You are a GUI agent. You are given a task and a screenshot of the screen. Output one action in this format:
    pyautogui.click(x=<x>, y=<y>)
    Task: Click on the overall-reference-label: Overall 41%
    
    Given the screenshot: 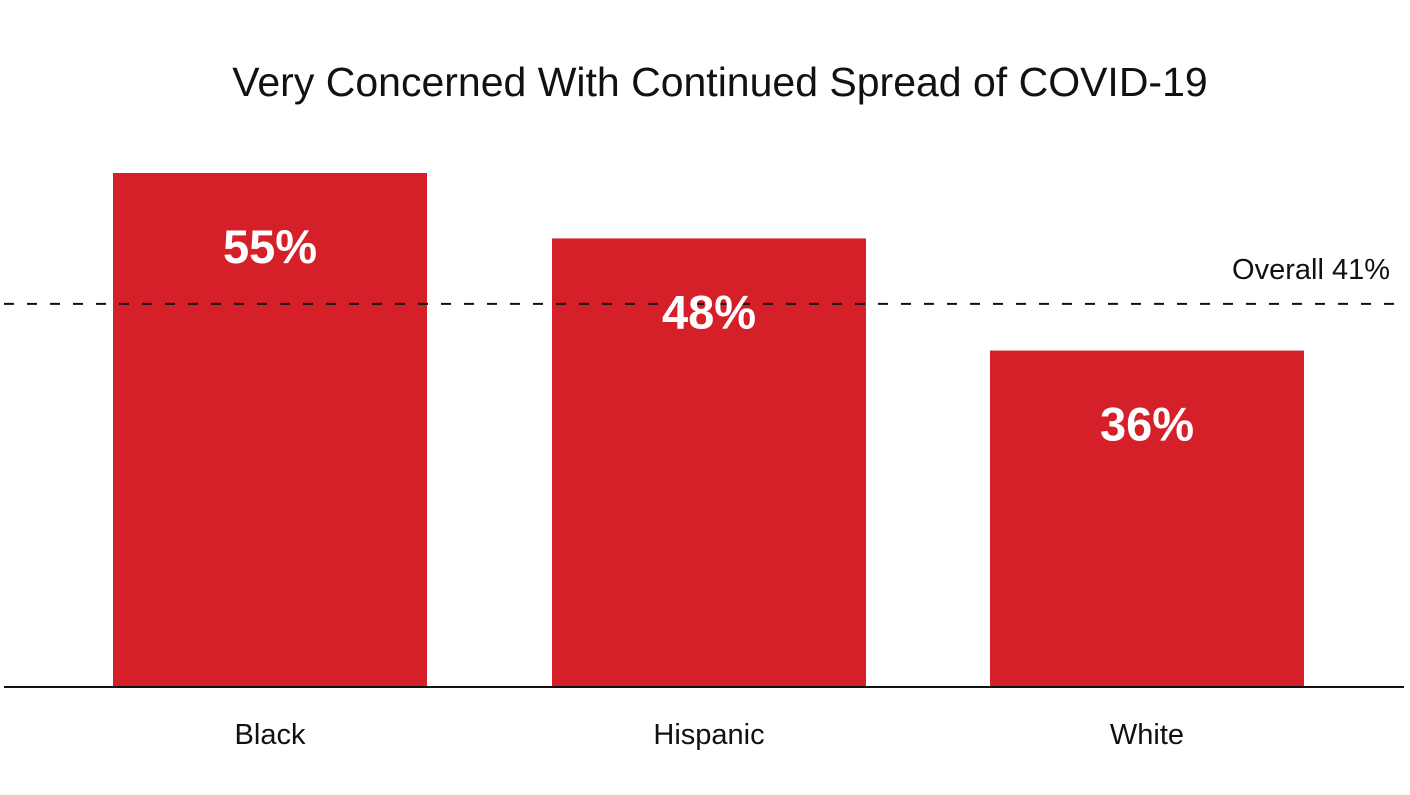 What is the action you would take?
    pyautogui.click(x=1311, y=270)
    